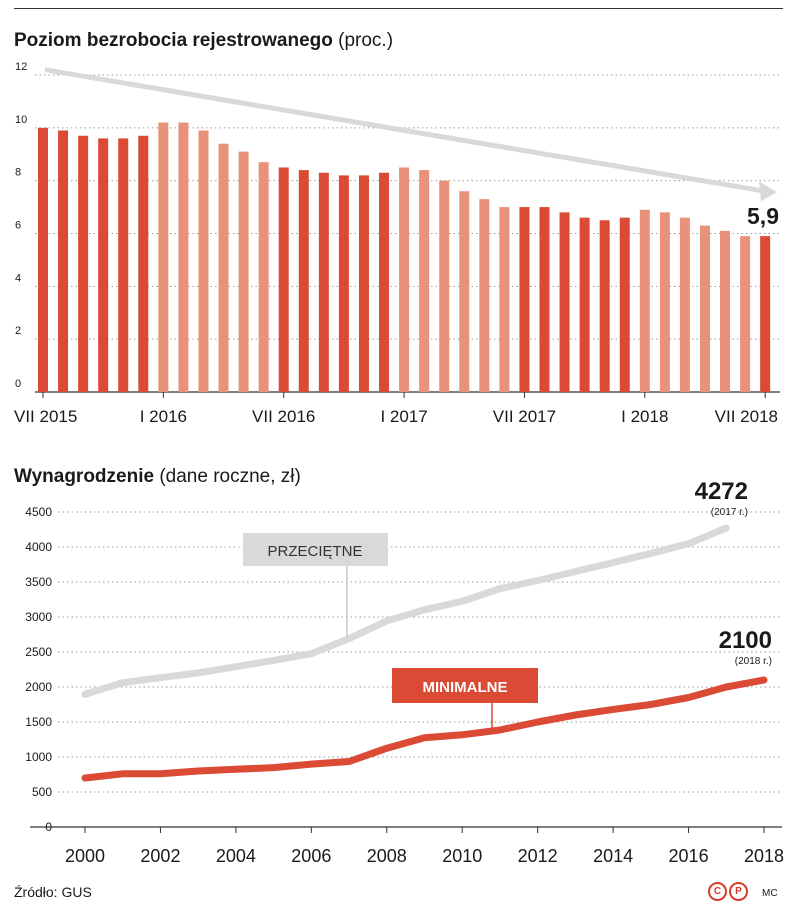 This screenshot has width=805, height=915. Describe the element at coordinates (524, 299) in the screenshot. I see `bar-VII-2017` at that location.